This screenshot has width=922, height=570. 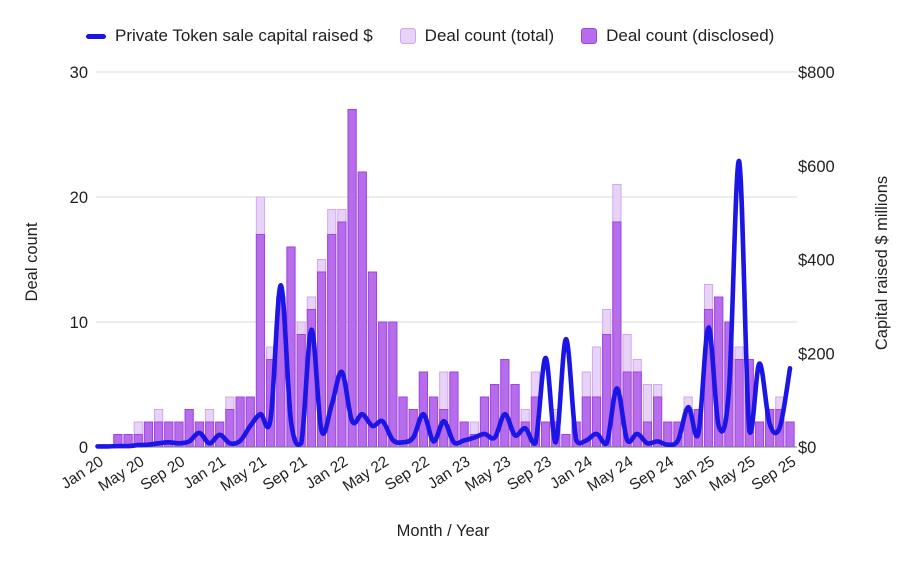 I want to click on x-tick: Sep 23, so click(x=529, y=473).